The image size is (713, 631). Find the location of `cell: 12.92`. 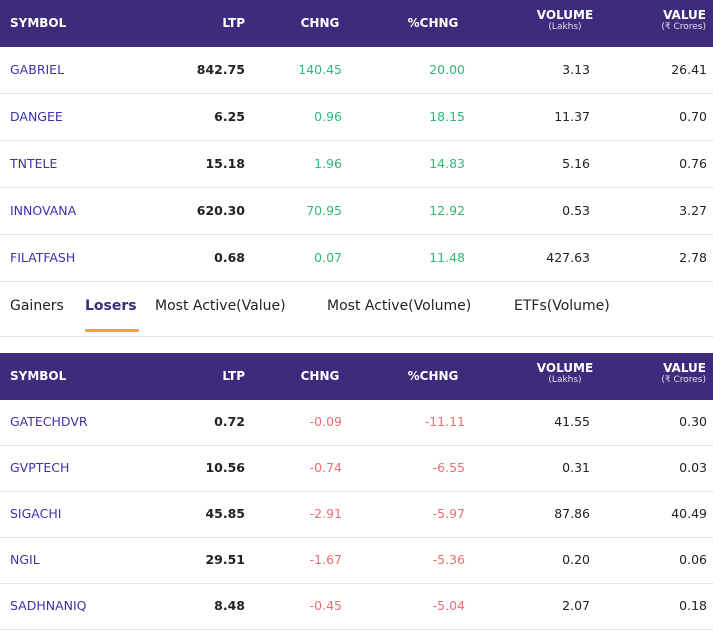

cell: 12.92 is located at coordinates (447, 210).